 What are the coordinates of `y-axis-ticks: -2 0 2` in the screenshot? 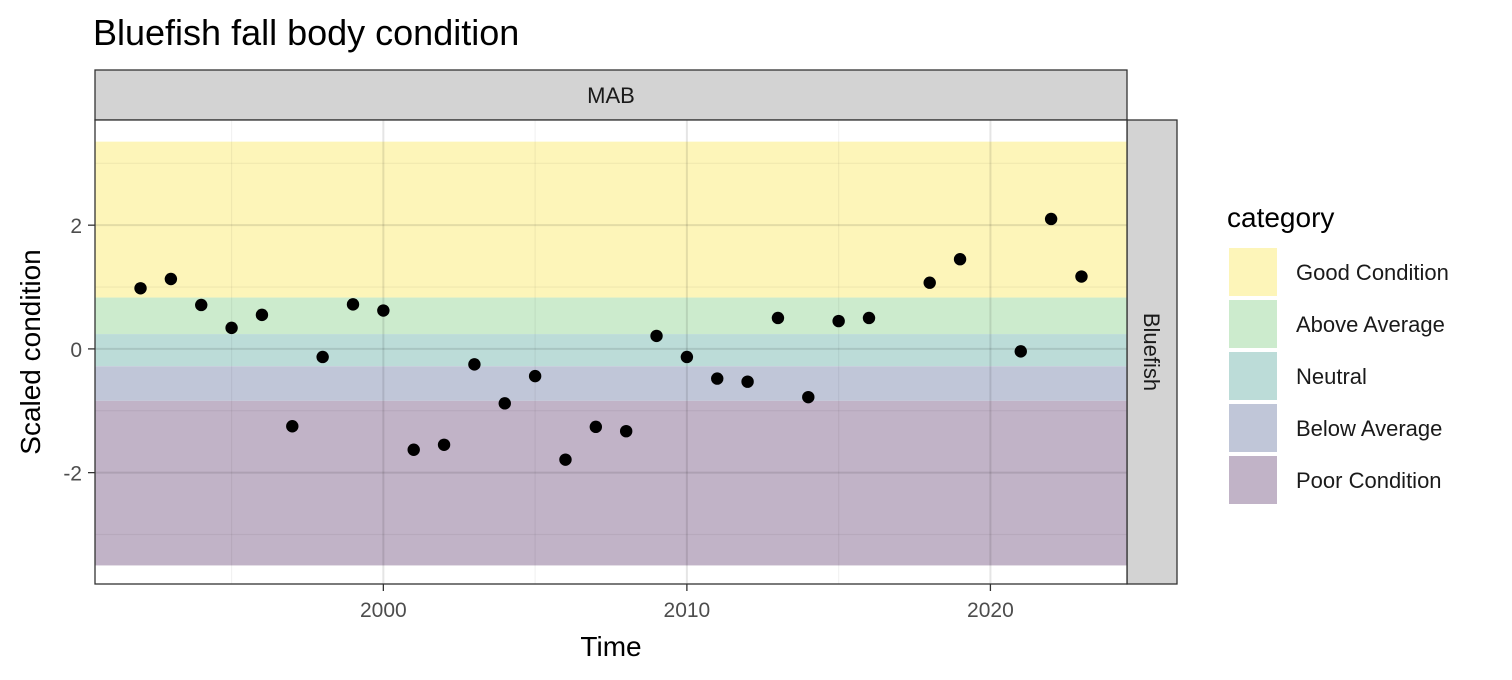 It's located at (79, 350).